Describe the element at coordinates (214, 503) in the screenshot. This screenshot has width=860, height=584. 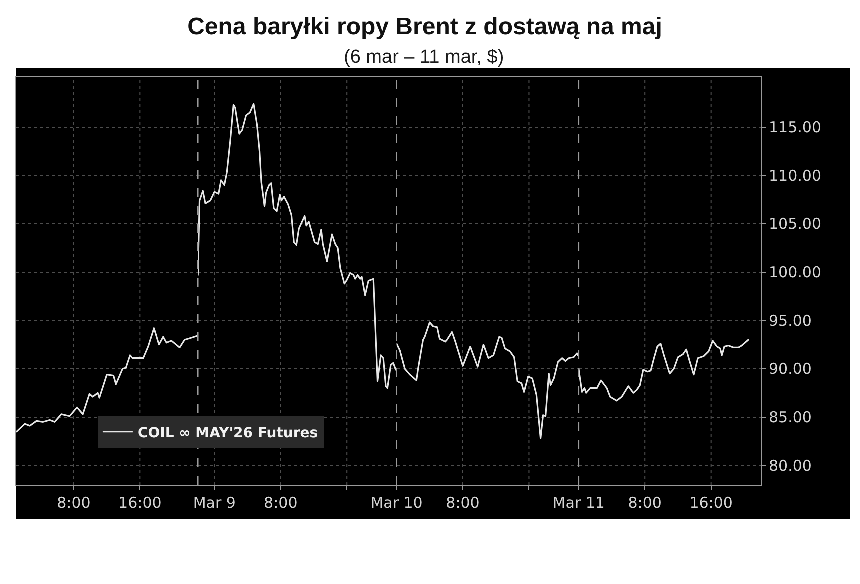
I see `x-tick-label: Mar 9` at that location.